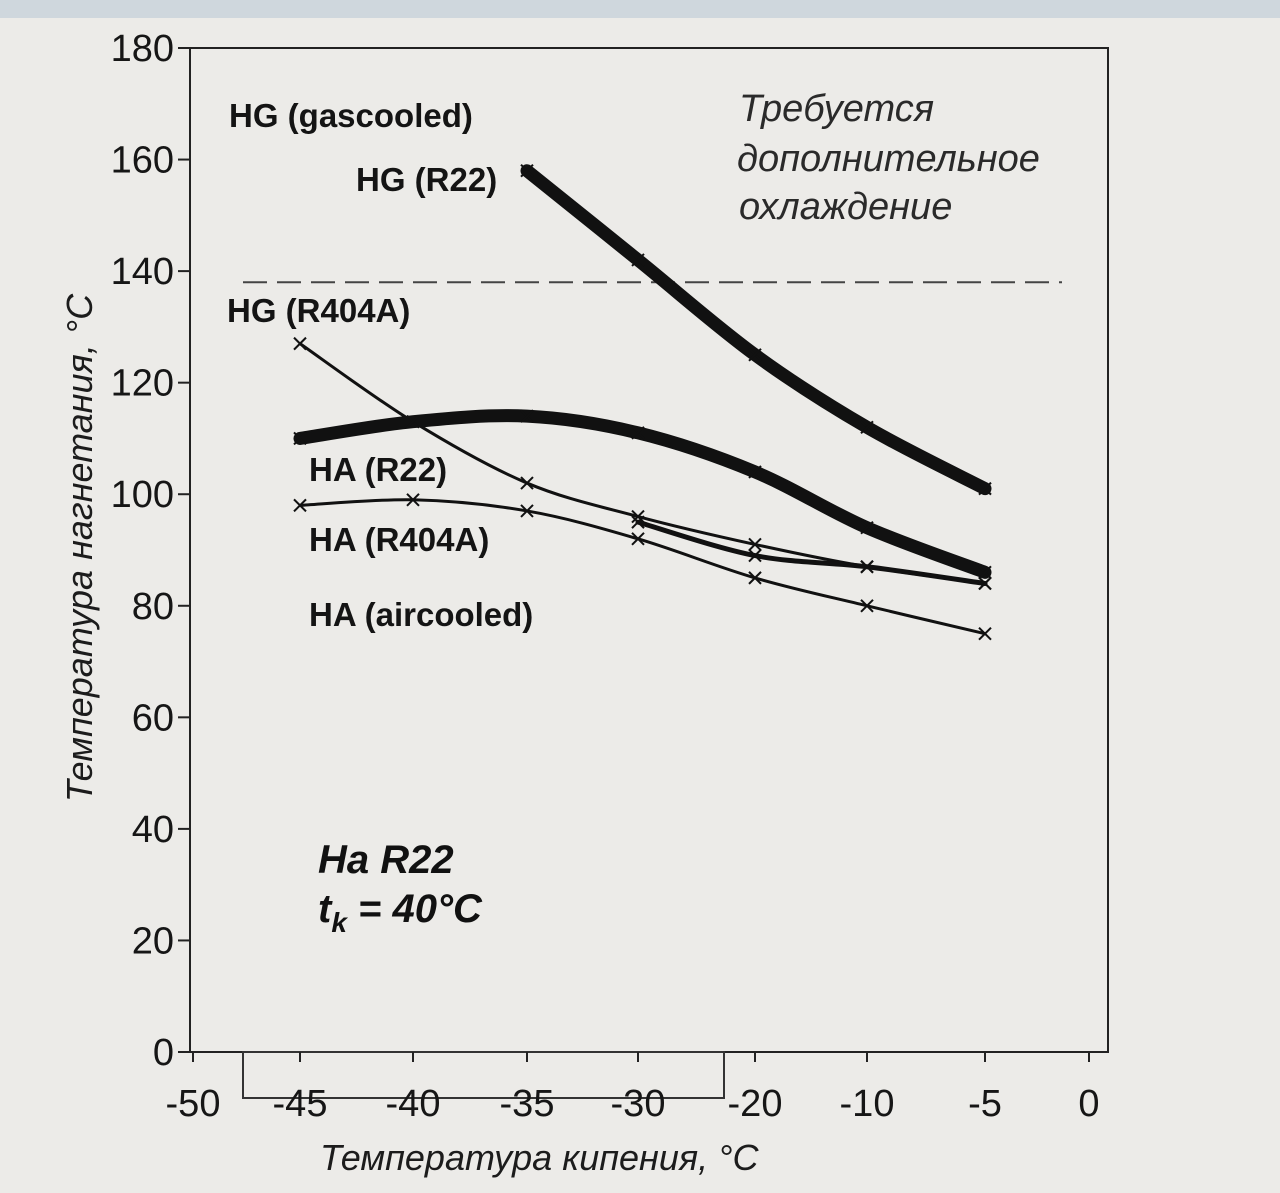 This screenshot has height=1193, width=1280. I want to click on label-hg-gascooled: HG (gascooled), so click(351, 115).